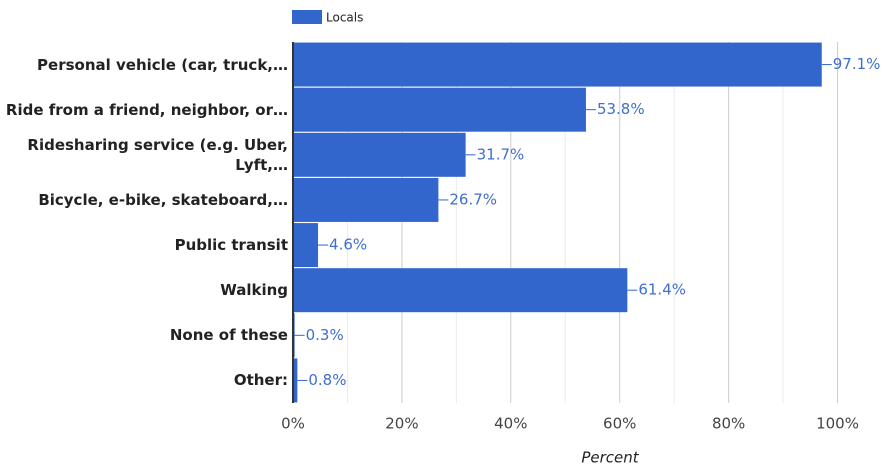 The height and width of the screenshot is (469, 892). I want to click on value-label: 97.1%, so click(857, 64).